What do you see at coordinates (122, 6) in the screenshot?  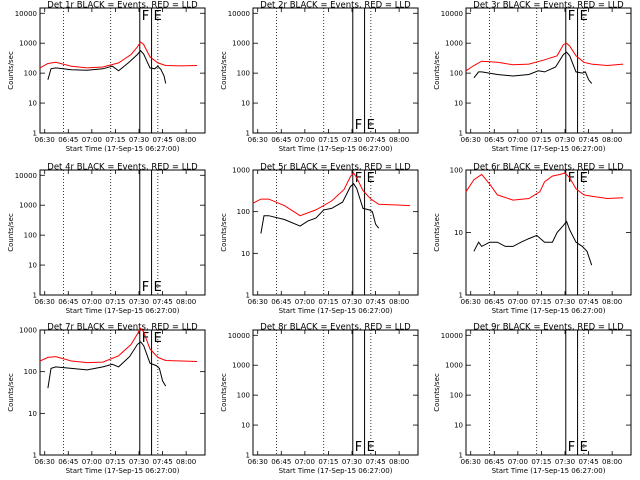 I see `panel-title: Det 1r BLACK = Events, RED = LLD` at bounding box center [122, 6].